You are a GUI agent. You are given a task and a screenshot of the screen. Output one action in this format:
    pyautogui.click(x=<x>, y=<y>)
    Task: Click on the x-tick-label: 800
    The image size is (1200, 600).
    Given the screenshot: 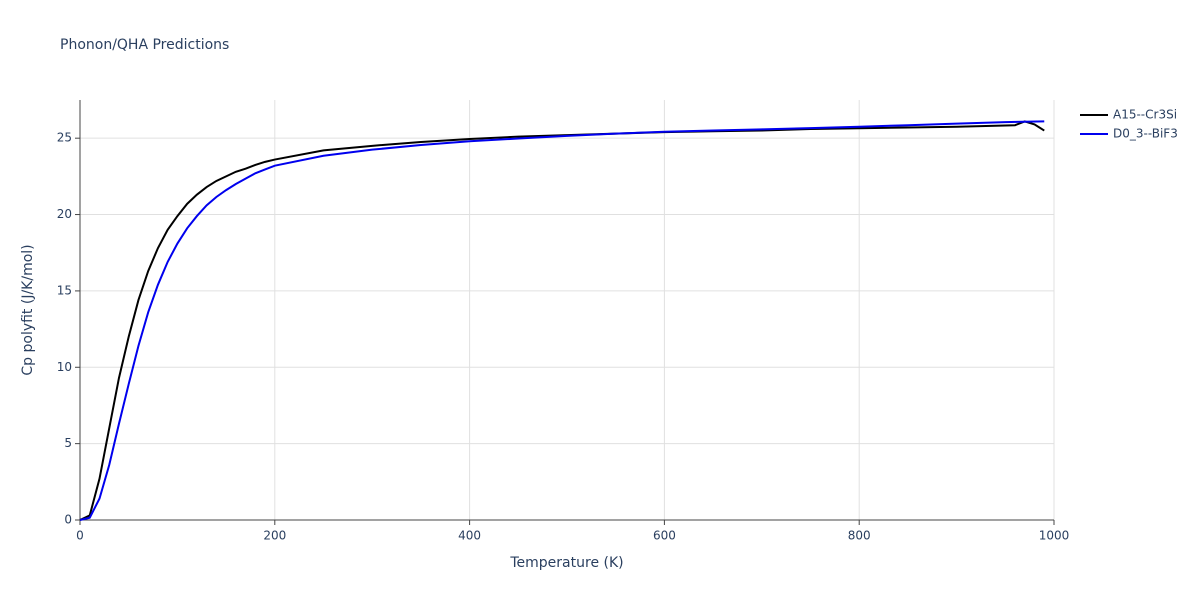 What is the action you would take?
    pyautogui.click(x=859, y=536)
    